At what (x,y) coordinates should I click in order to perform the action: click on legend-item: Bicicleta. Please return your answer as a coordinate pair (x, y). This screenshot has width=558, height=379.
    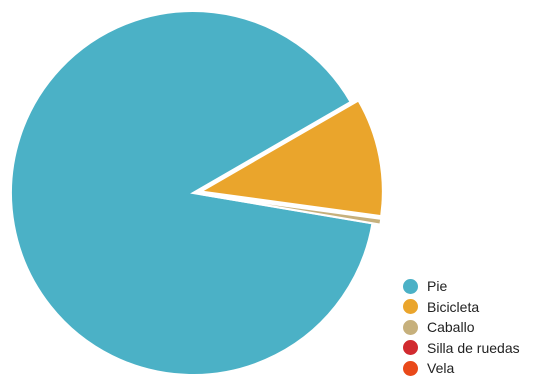
    Looking at the image, I should click on (461, 307).